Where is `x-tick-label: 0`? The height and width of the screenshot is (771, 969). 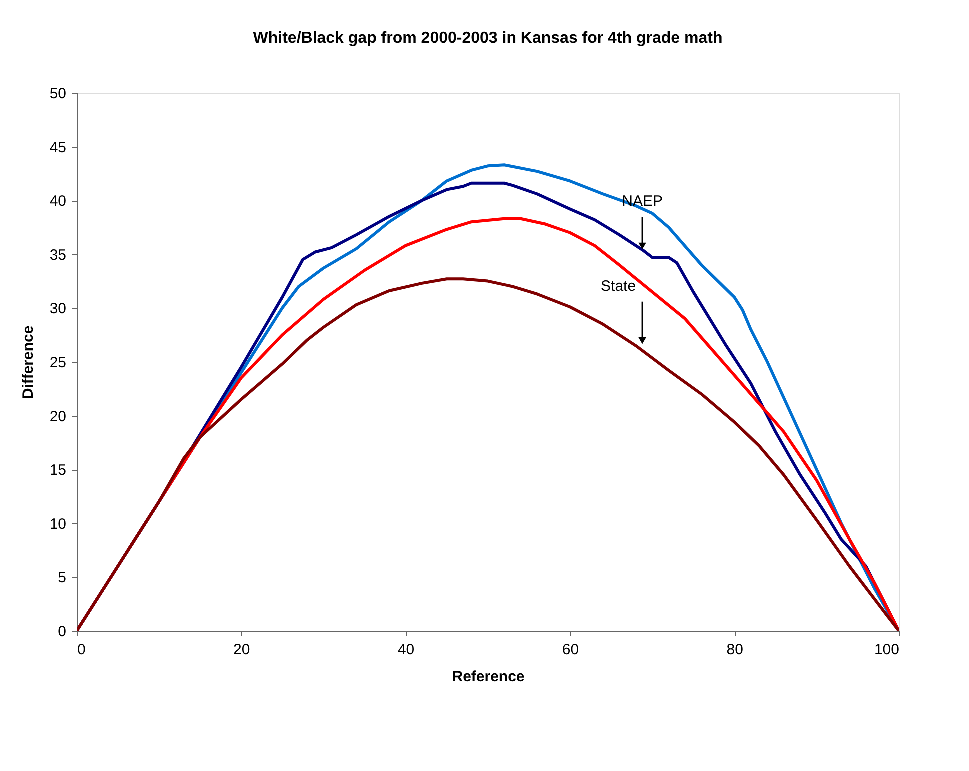 x-tick-label: 0 is located at coordinates (82, 650).